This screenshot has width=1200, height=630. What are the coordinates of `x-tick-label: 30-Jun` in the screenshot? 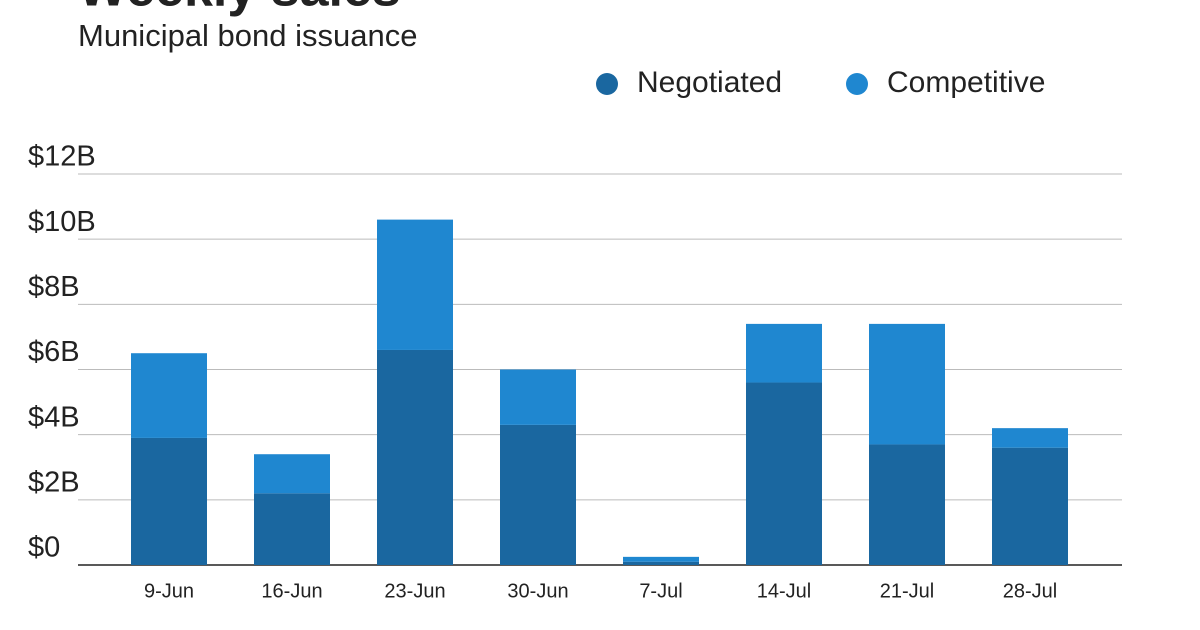 It's located at (537, 591).